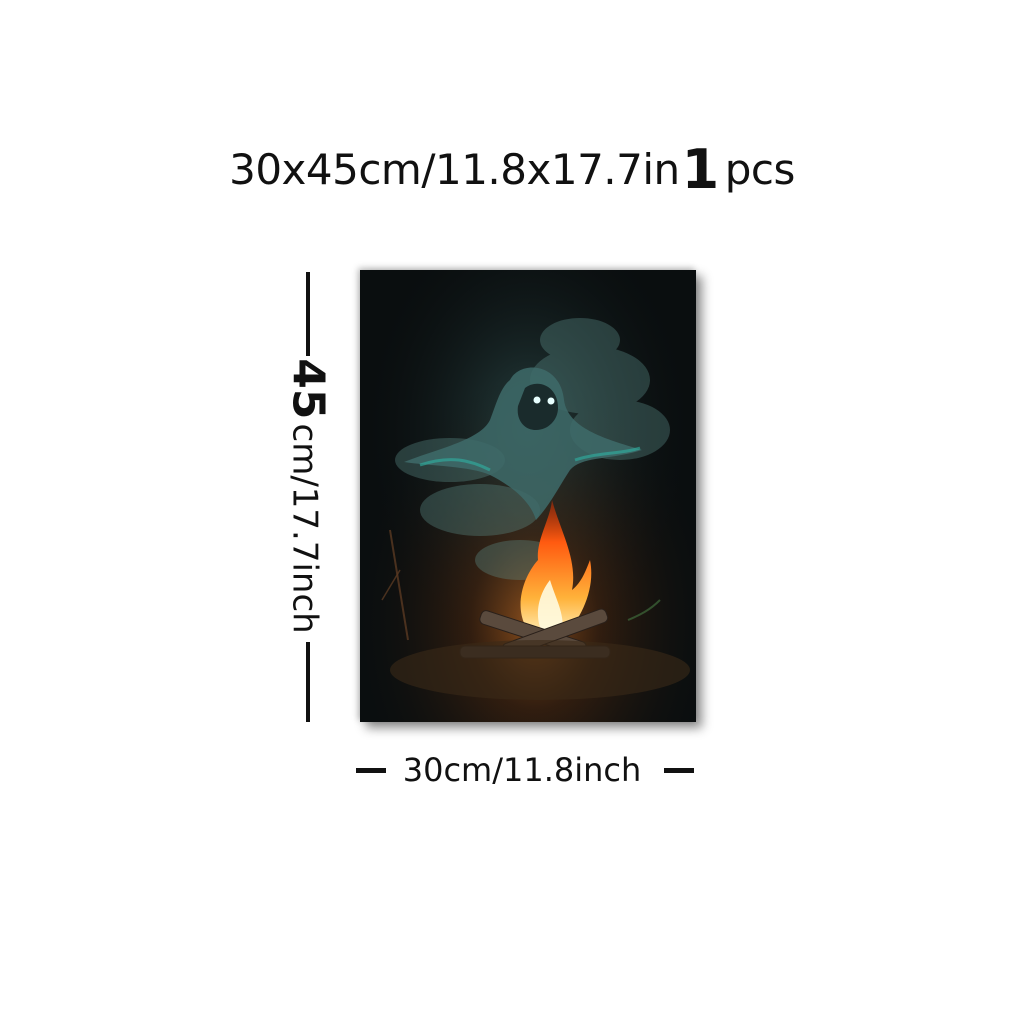 The image size is (1024, 1024). What do you see at coordinates (308, 389) in the screenshot?
I see `height-value: 45` at bounding box center [308, 389].